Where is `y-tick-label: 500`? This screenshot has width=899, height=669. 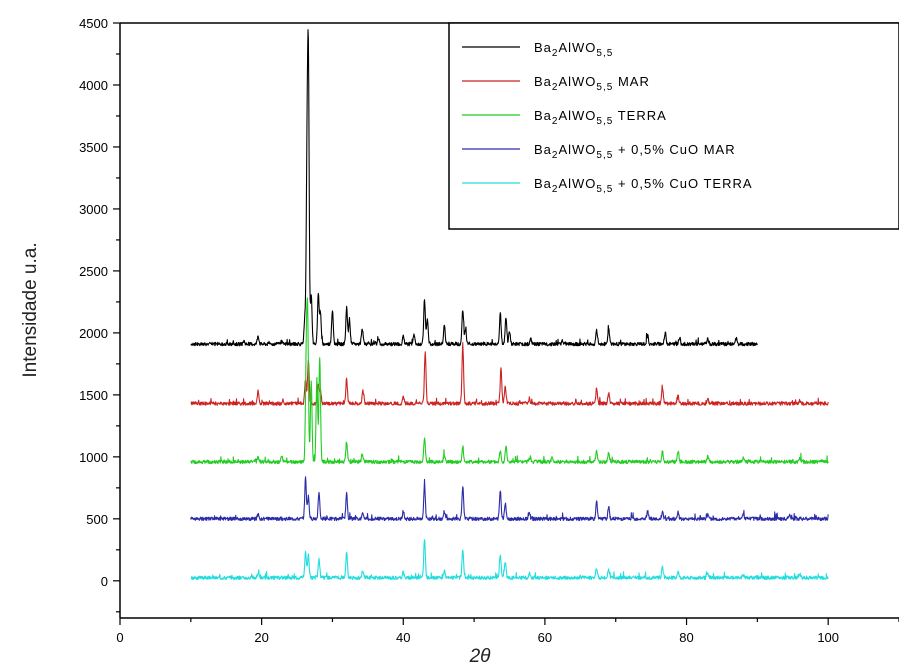 y-tick-label: 500 is located at coordinates (97, 519).